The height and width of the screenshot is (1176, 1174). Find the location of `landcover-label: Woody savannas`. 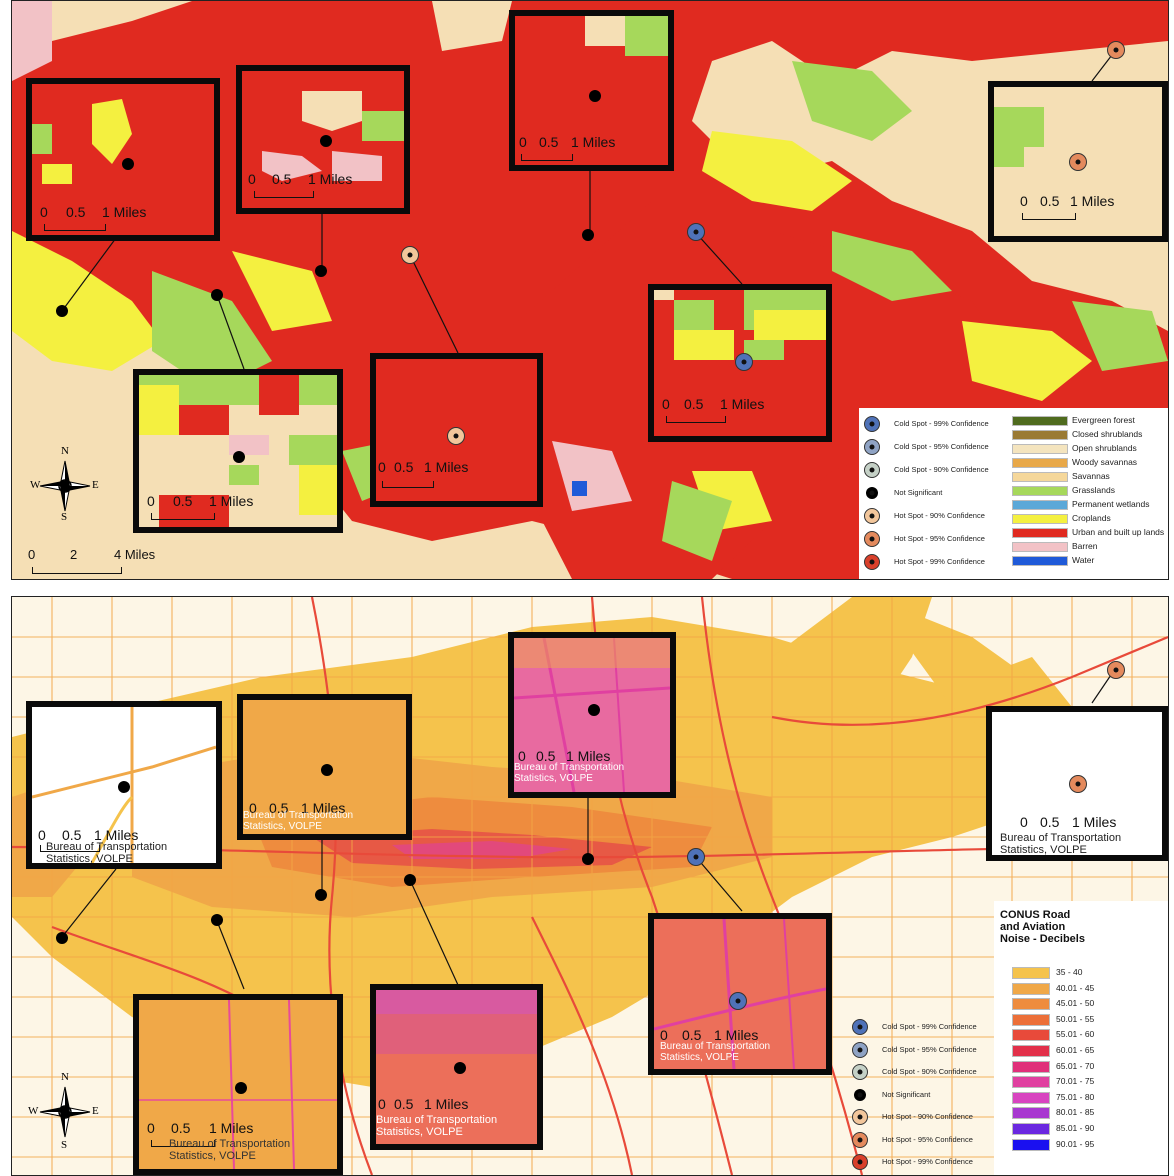

landcover-label: Woody savannas is located at coordinates (1105, 462).